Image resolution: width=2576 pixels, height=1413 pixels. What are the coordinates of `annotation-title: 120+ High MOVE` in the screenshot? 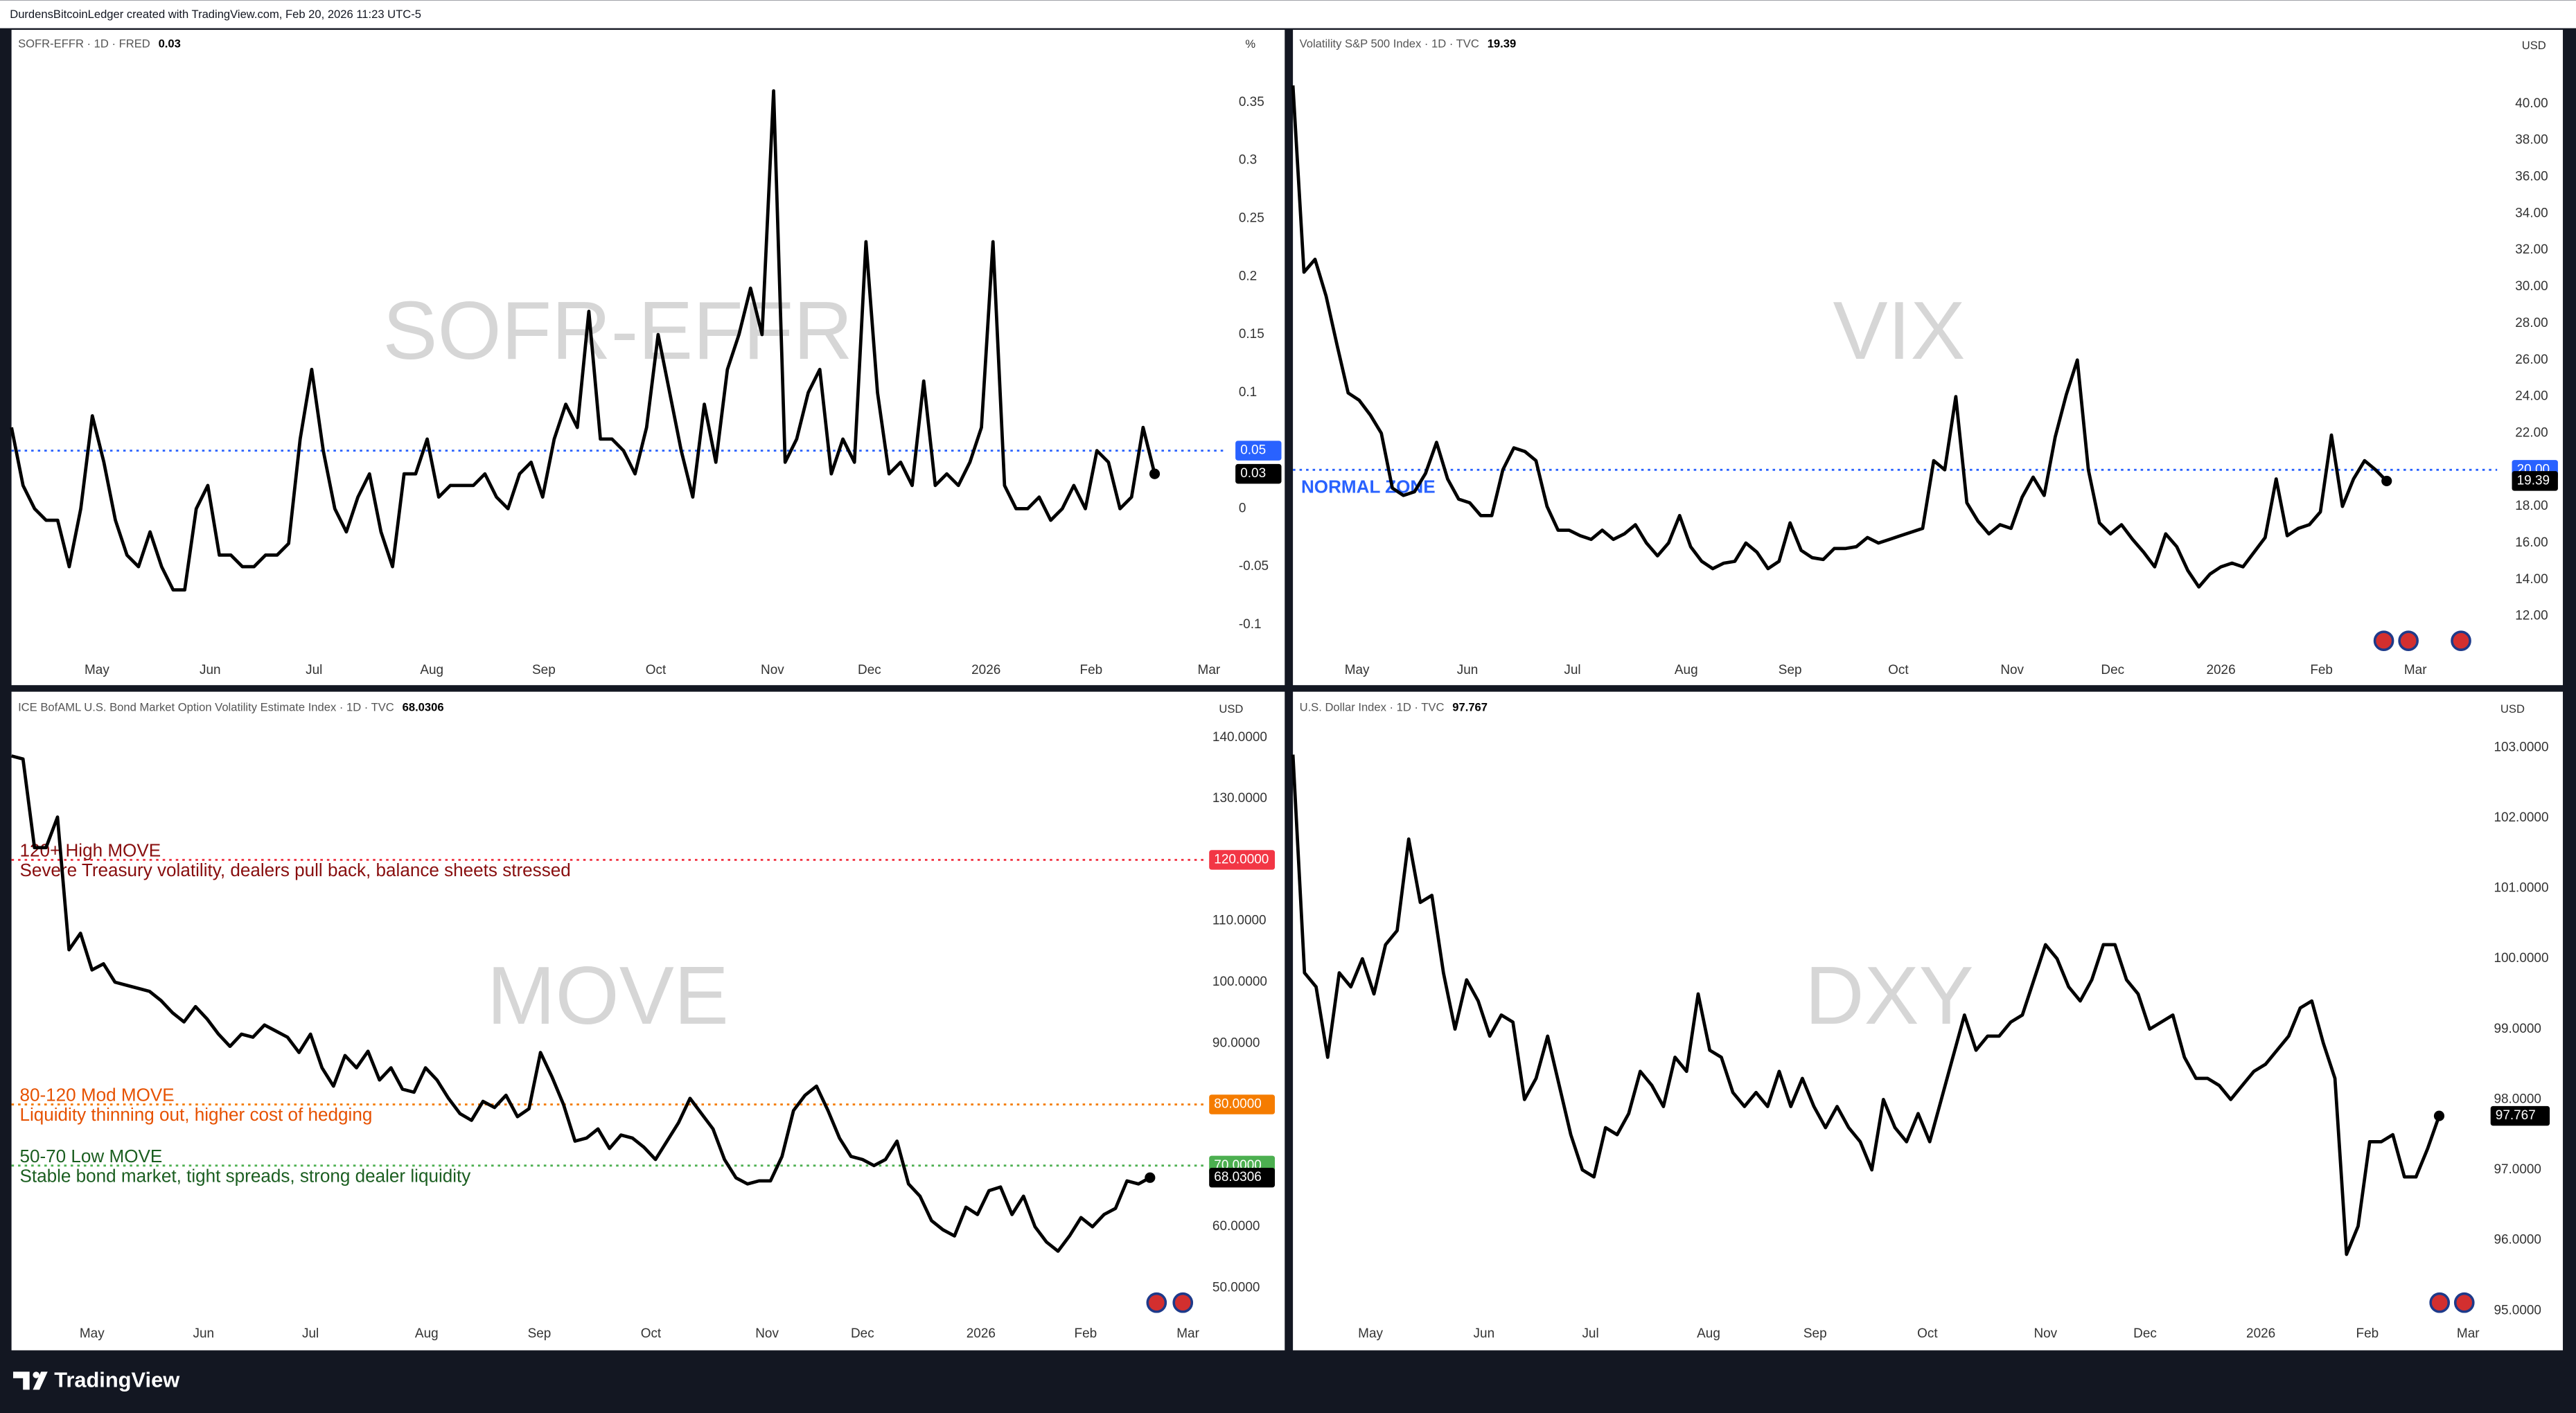 It's located at (90, 849).